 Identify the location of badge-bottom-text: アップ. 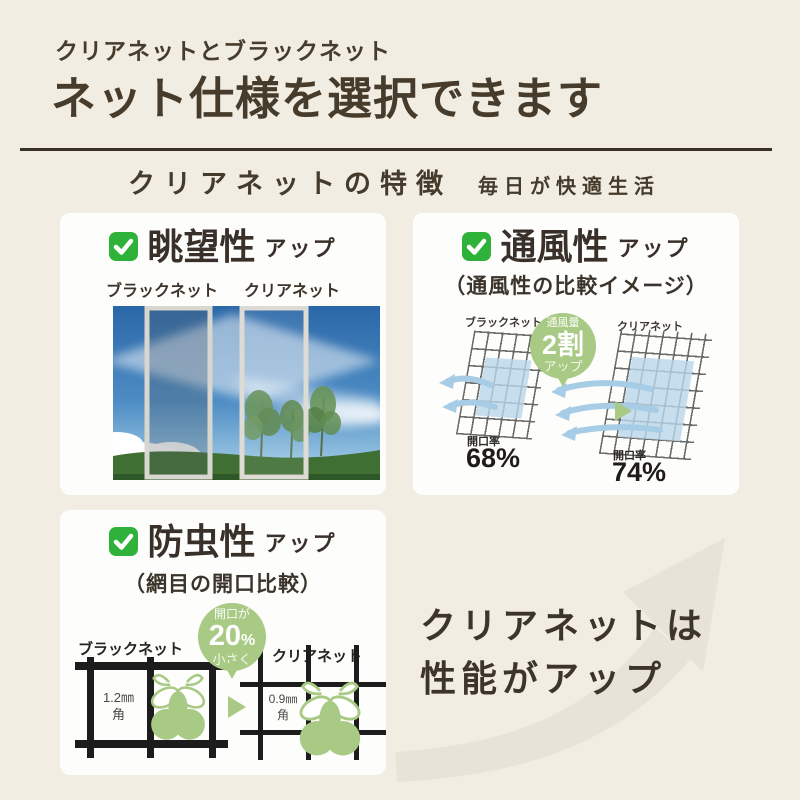
(563, 366).